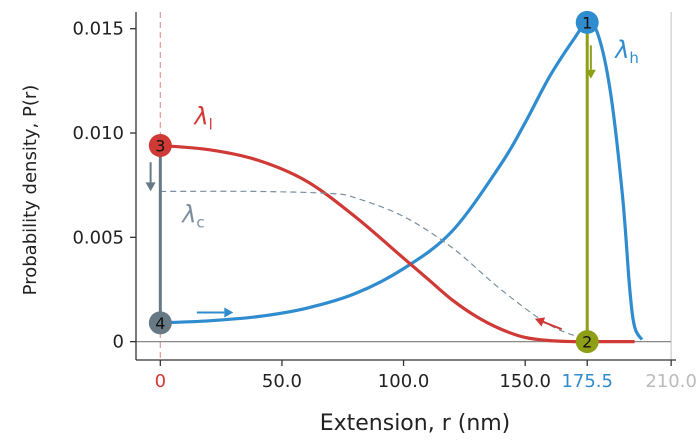  Describe the element at coordinates (98, 133) in the screenshot. I see `y-tick-label-0-010: 0.010` at that location.